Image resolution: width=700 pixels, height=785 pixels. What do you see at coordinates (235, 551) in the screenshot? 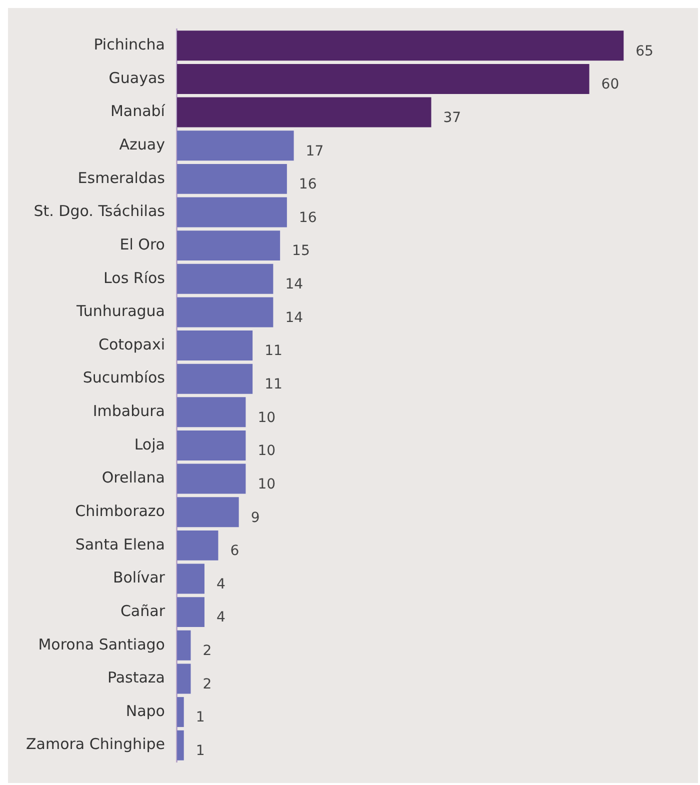
I see `data-label: 6` at bounding box center [235, 551].